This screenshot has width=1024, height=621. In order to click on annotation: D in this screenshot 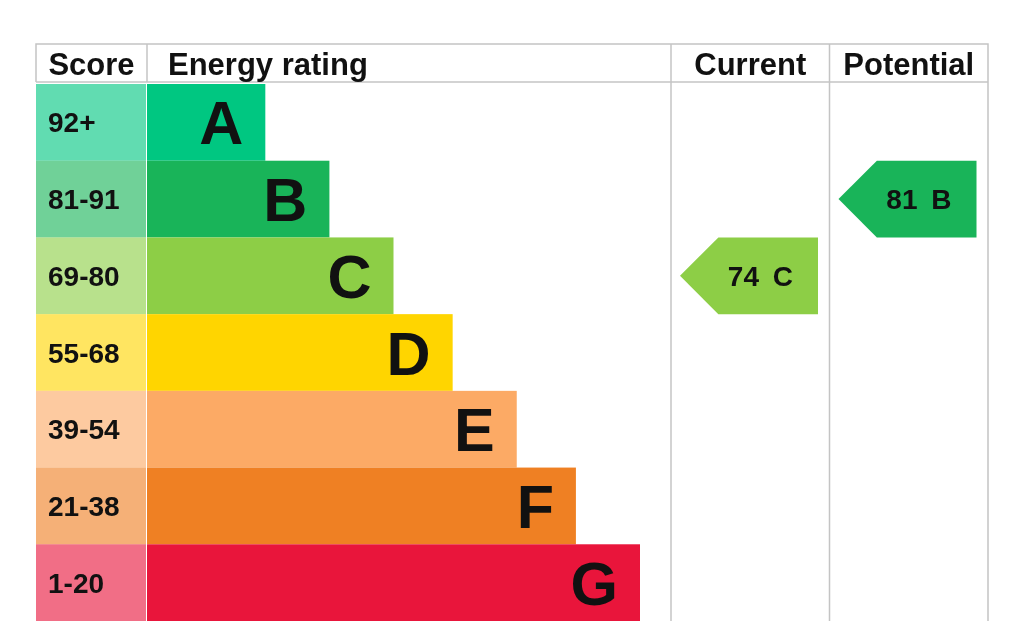, I will do `click(408, 353)`.